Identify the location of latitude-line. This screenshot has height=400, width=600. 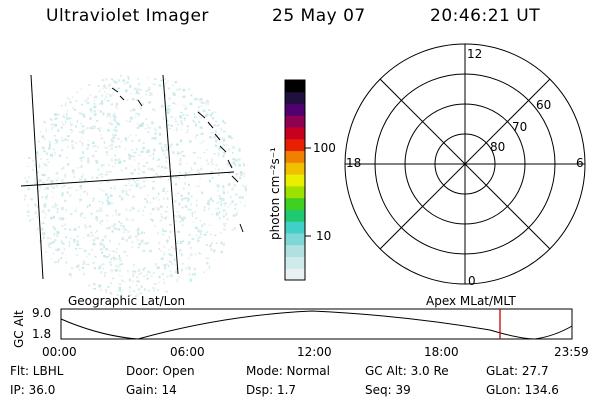
(127, 179).